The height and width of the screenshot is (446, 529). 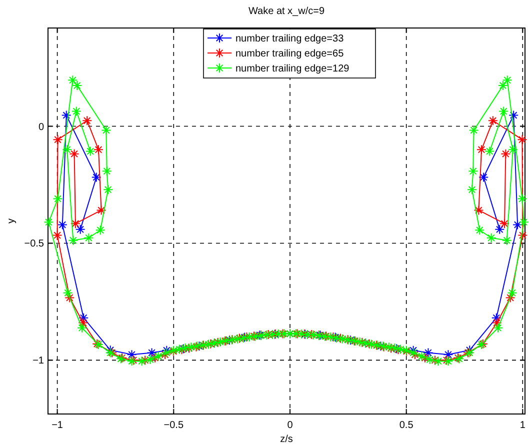 I want to click on legend-label: number trailing edge=129, so click(x=293, y=69).